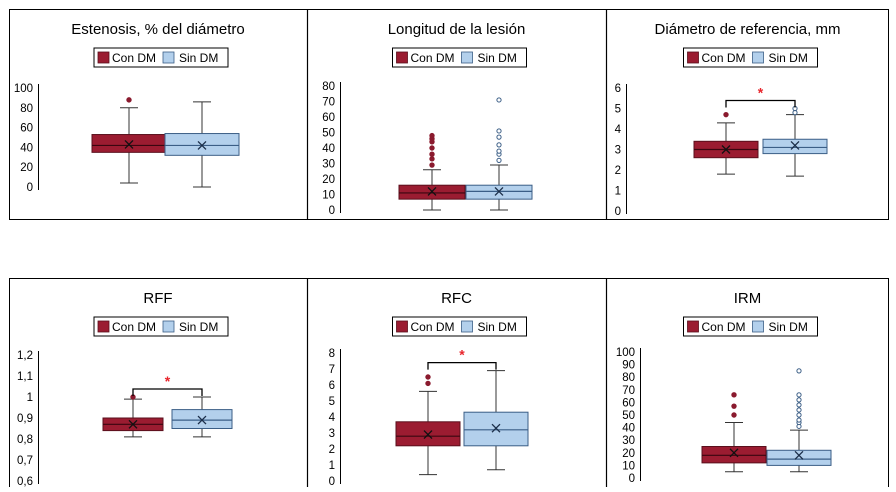 This screenshot has height=492, width=896. I want to click on y-tick-label: 70, so click(628, 391).